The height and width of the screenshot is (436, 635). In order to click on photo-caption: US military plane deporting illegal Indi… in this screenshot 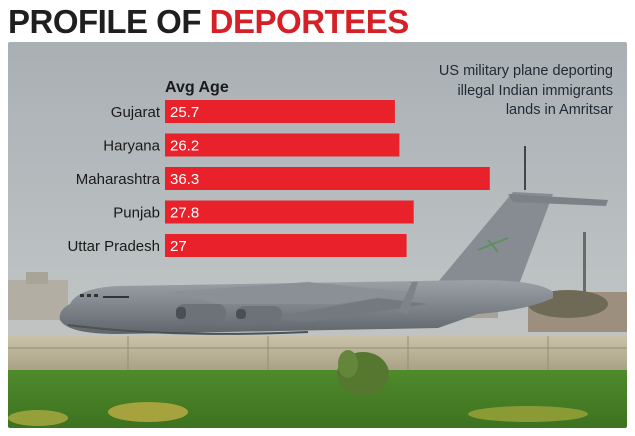, I will do `click(525, 90)`.